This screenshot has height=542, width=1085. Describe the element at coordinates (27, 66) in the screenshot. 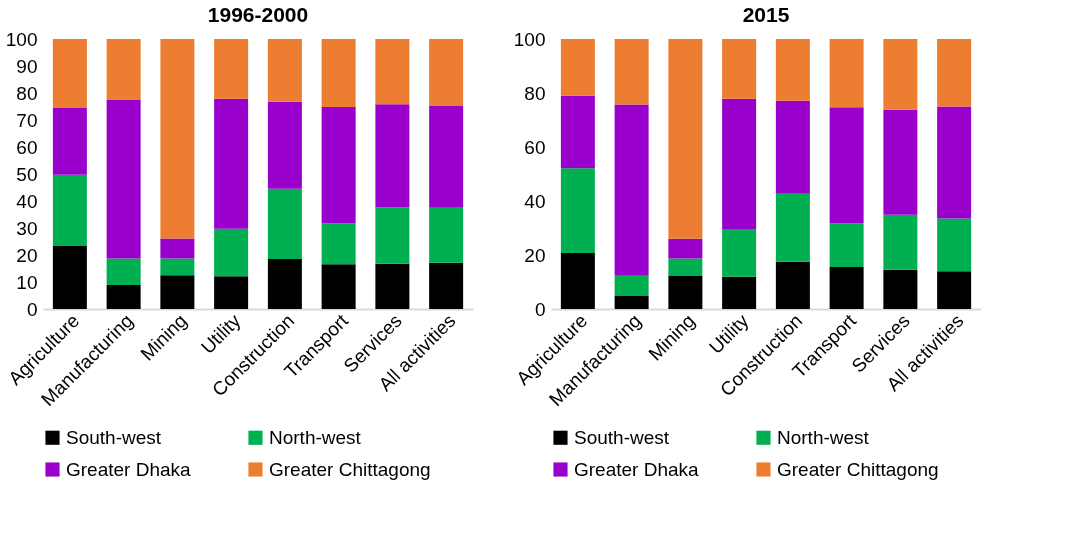

I see `y-tick-label: 90` at that location.